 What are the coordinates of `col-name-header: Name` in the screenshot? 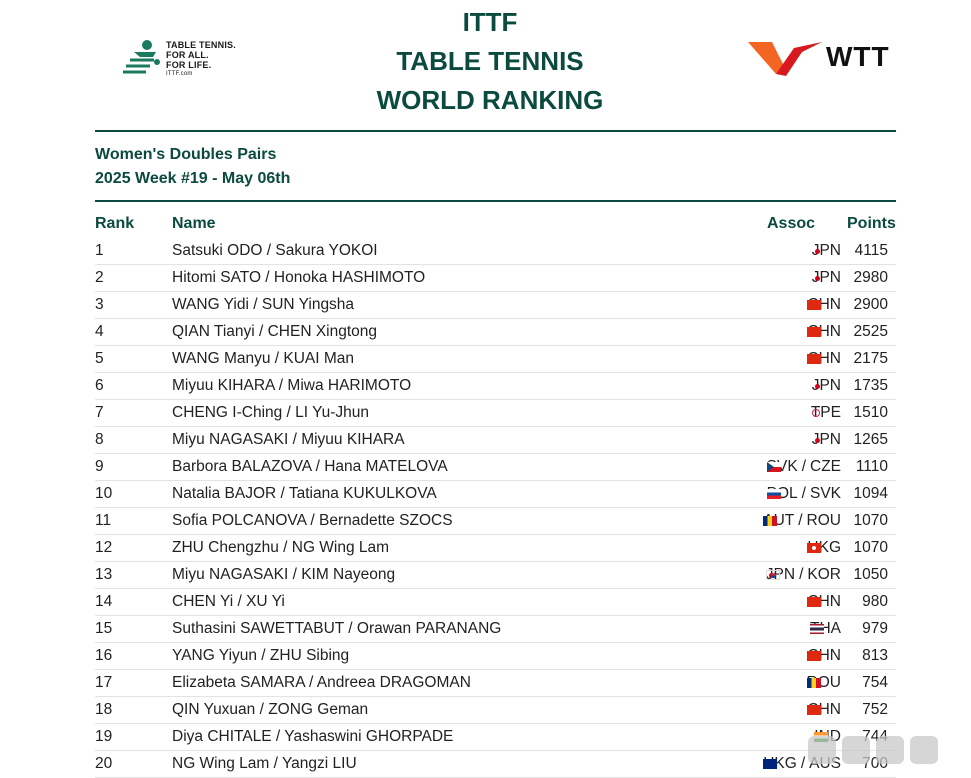 It's located at (194, 223).